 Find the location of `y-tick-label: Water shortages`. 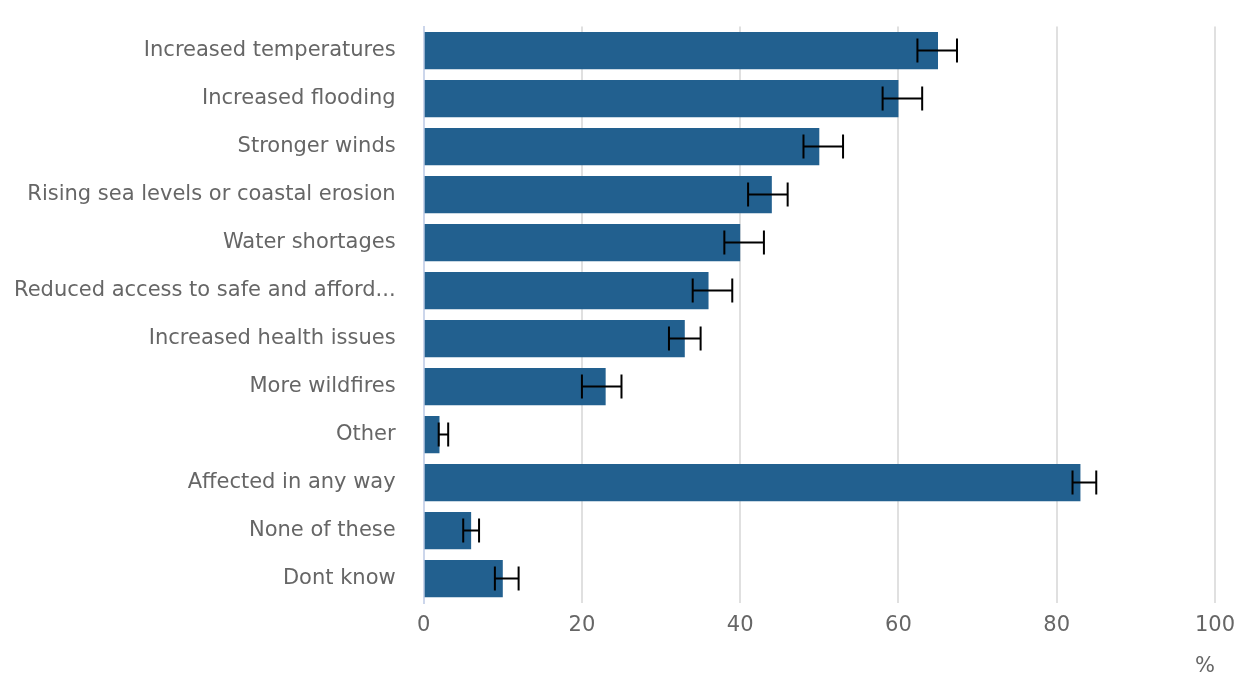

y-tick-label: Water shortages is located at coordinates (309, 241).